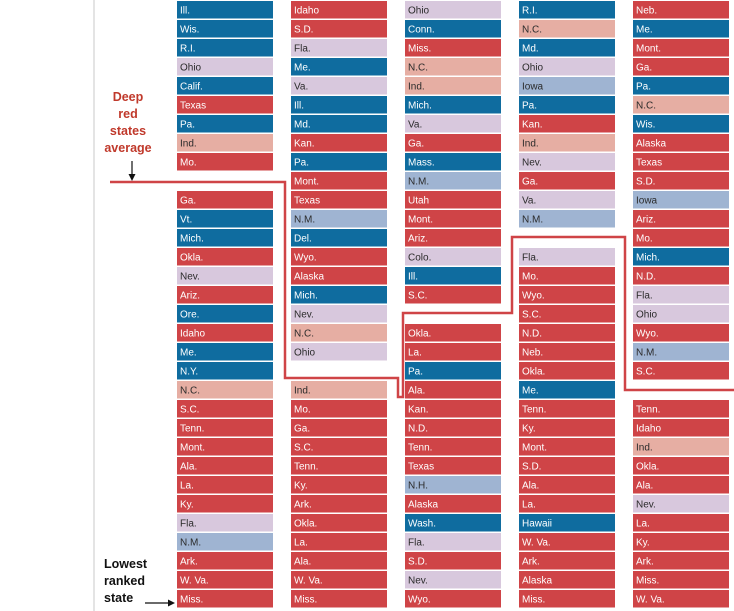  Describe the element at coordinates (529, 505) in the screenshot. I see `state-label: La.` at that location.